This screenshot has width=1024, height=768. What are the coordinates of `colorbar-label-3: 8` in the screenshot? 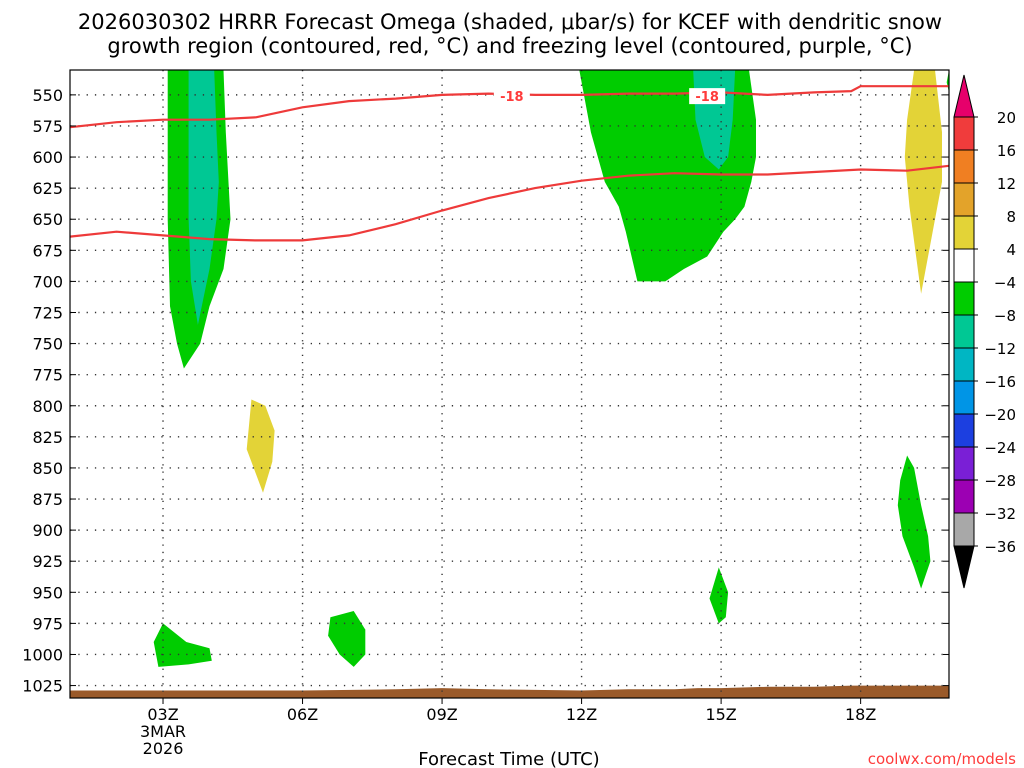 It's located at (1011, 217).